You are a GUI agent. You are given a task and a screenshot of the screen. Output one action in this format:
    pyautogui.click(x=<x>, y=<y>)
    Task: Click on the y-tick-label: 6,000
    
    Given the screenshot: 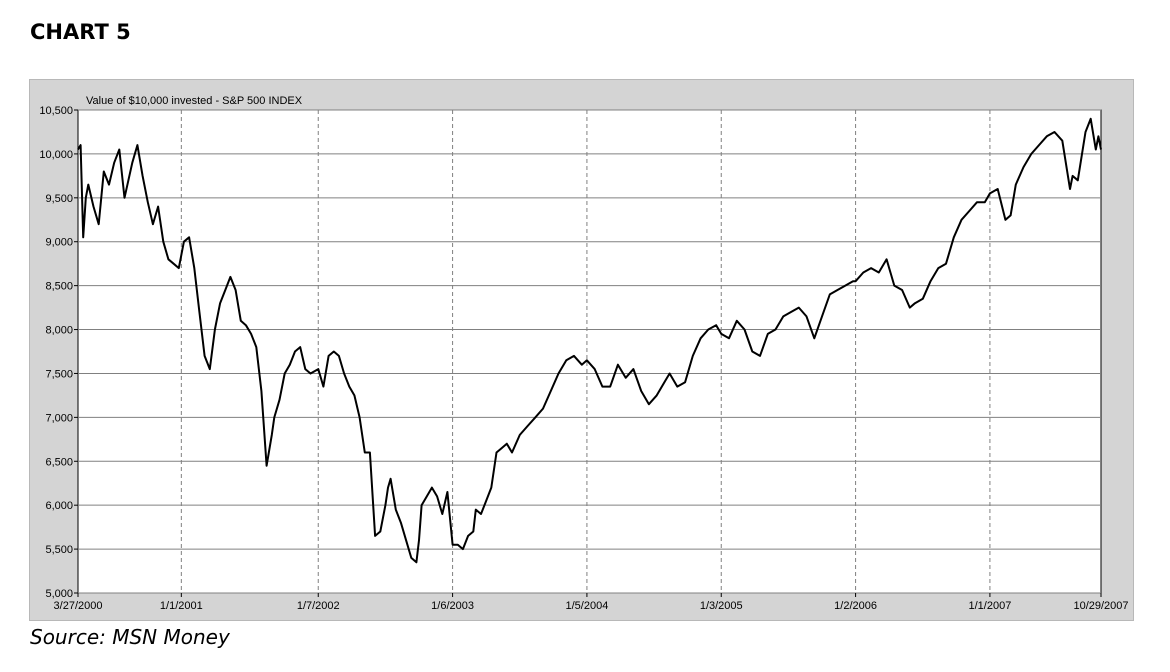 What is the action you would take?
    pyautogui.click(x=59, y=506)
    